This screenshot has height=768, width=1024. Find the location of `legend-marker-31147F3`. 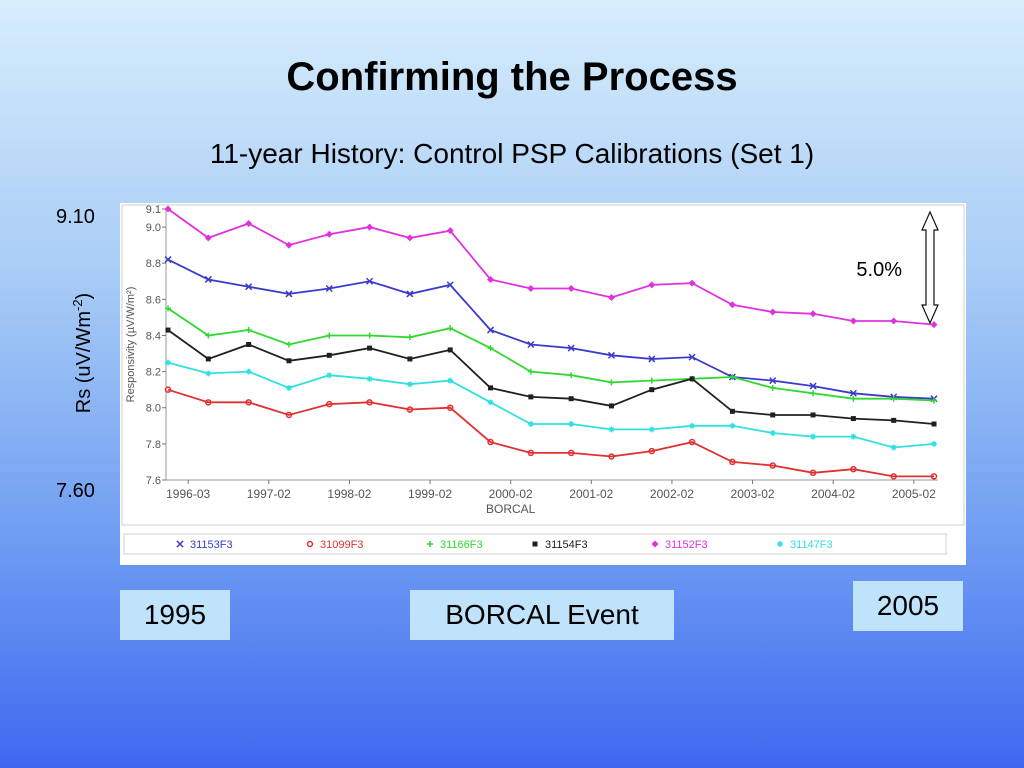

legend-marker-31147F3 is located at coordinates (780, 544).